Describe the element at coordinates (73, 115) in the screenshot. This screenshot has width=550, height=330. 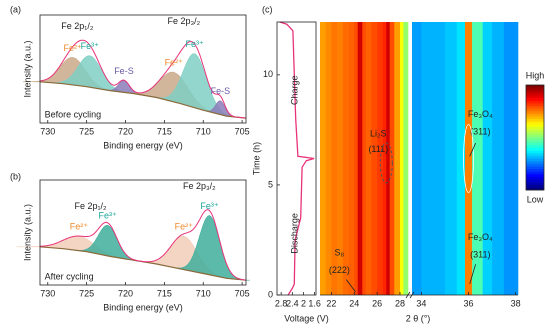
I see `annotation: Before cycling` at that location.